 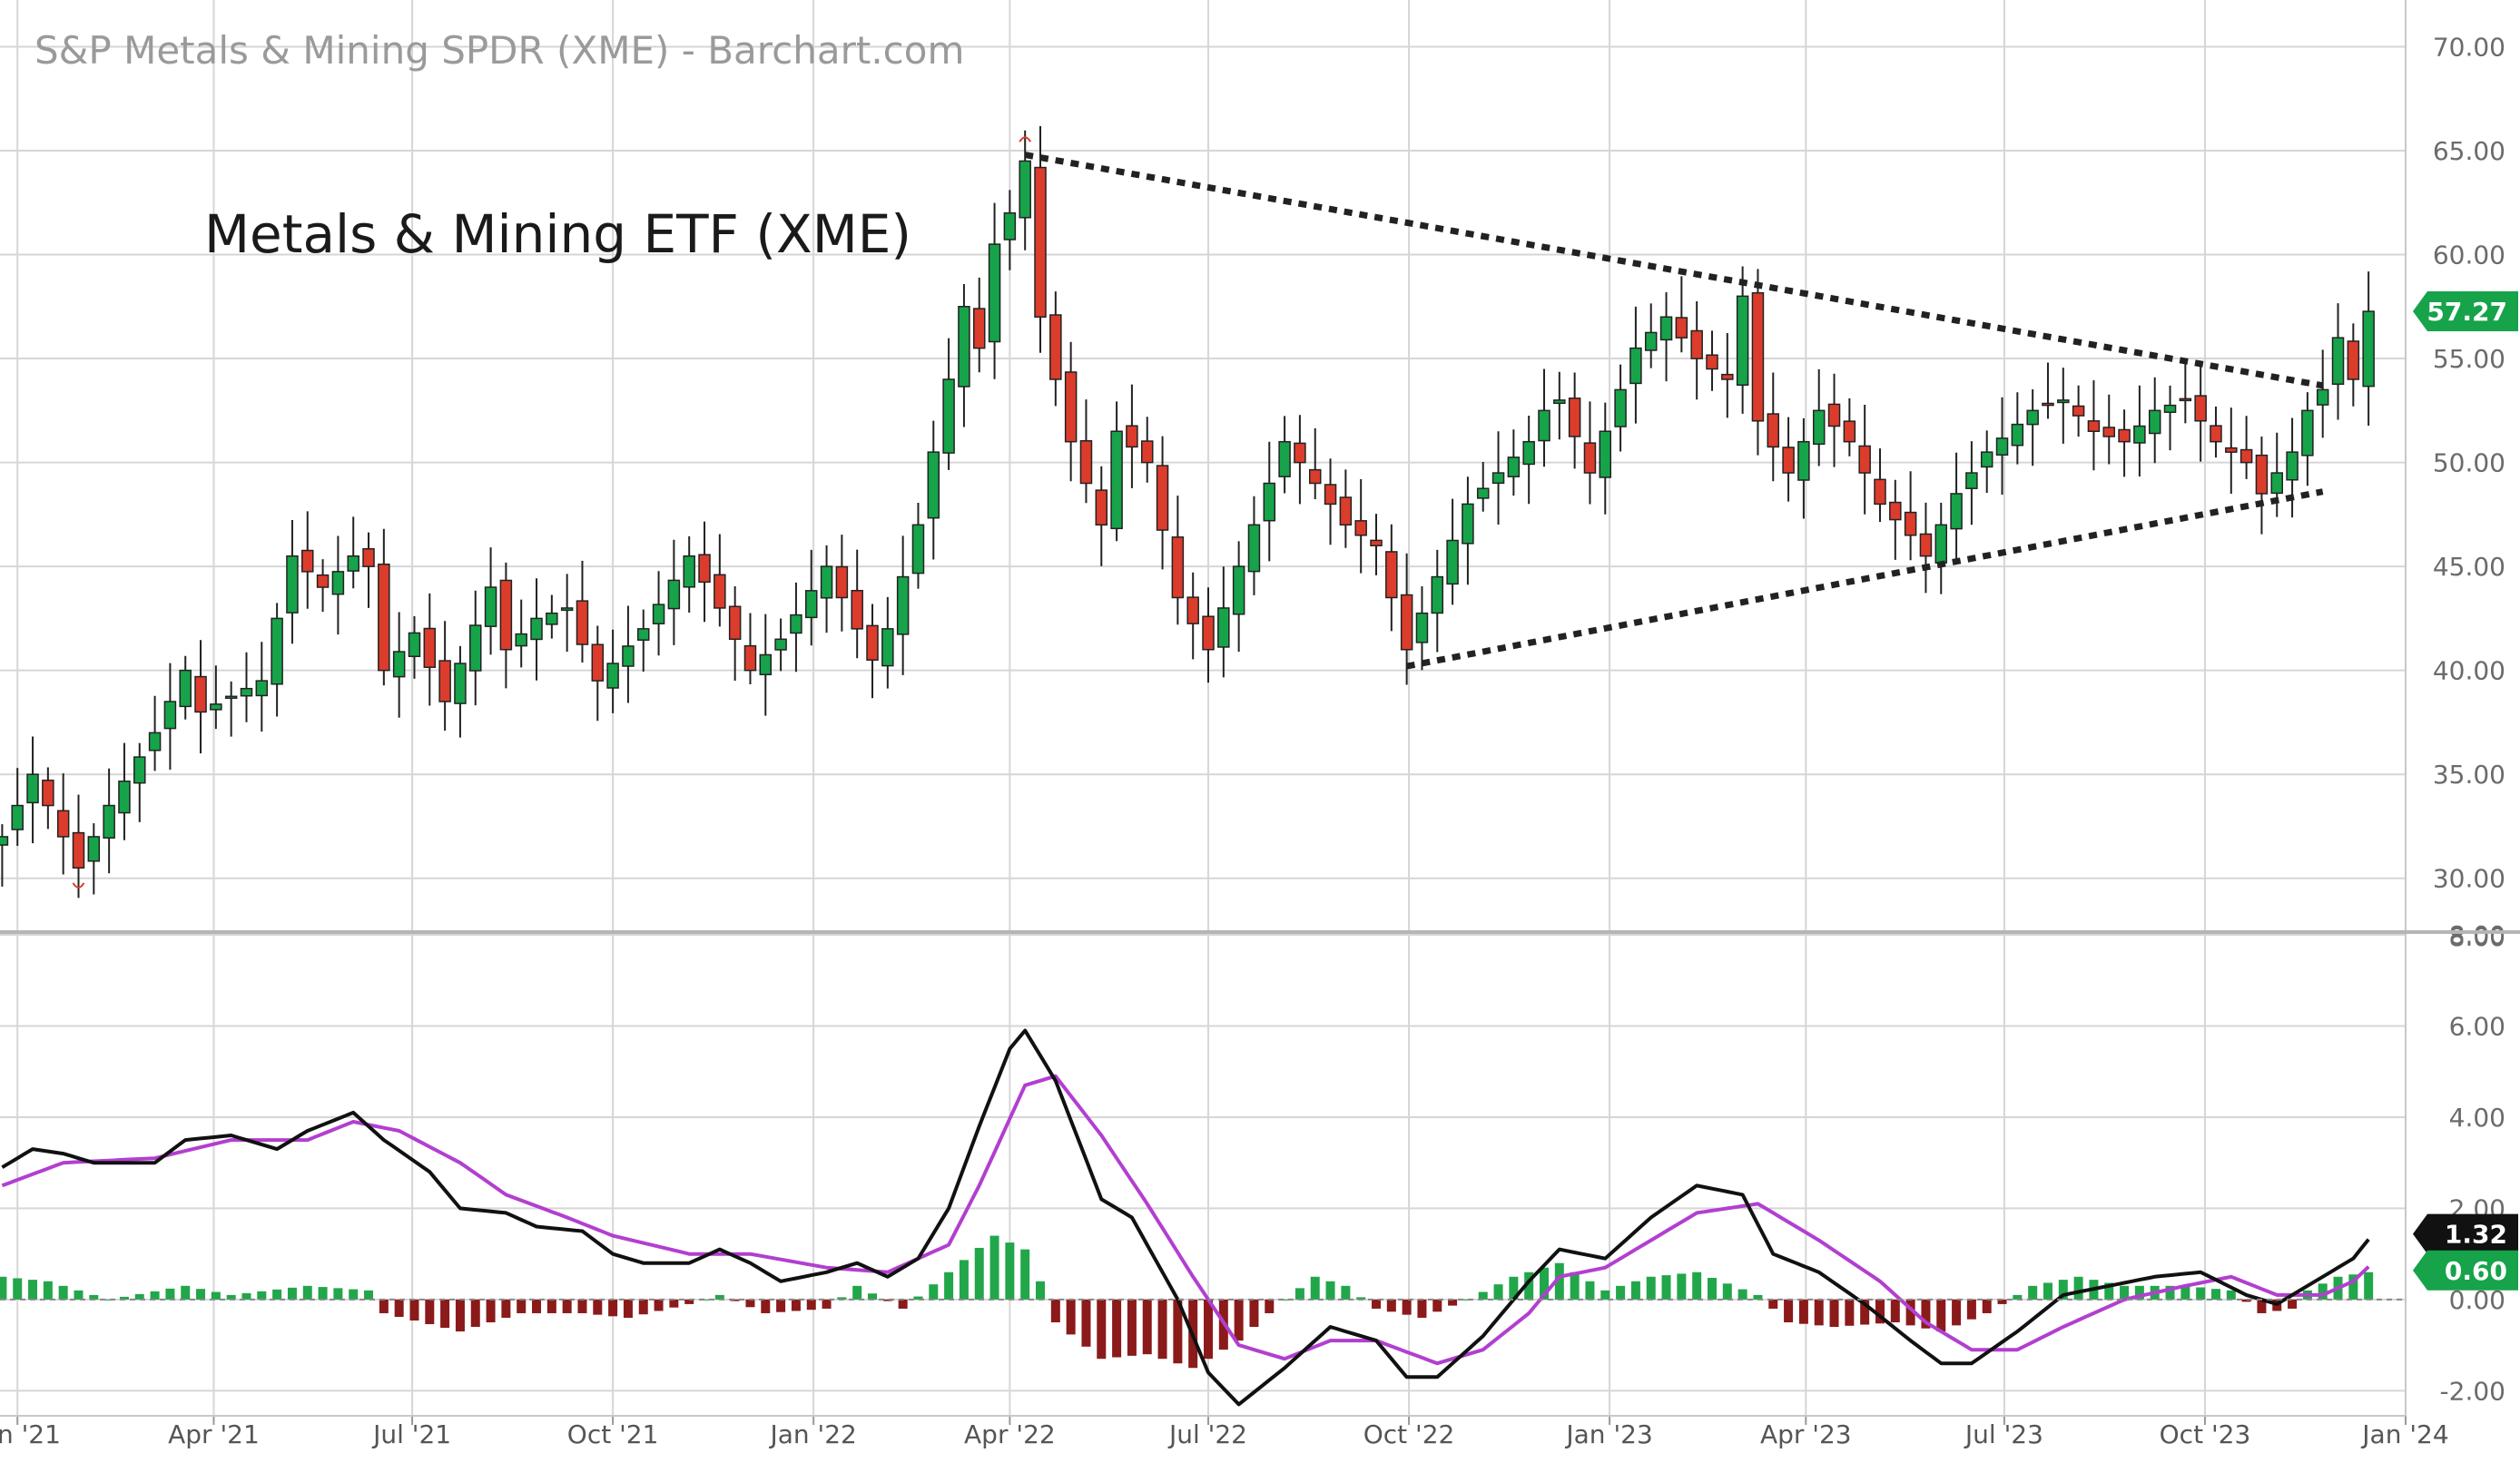 I want to click on y-tick-label: 50.00, so click(x=2469, y=463).